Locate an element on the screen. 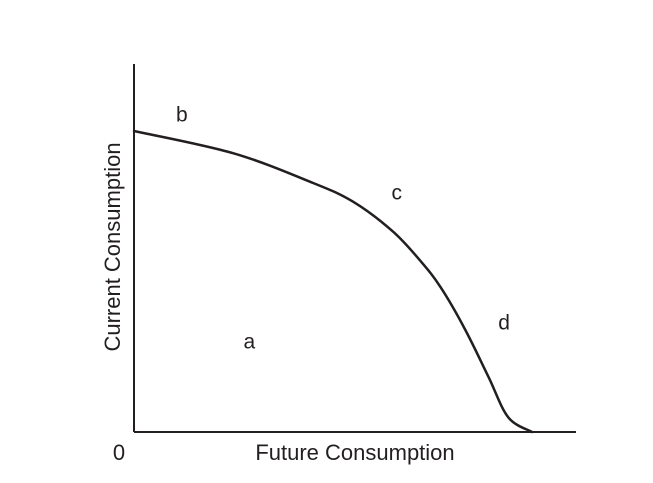  origin-label: 0 is located at coordinates (119, 452).